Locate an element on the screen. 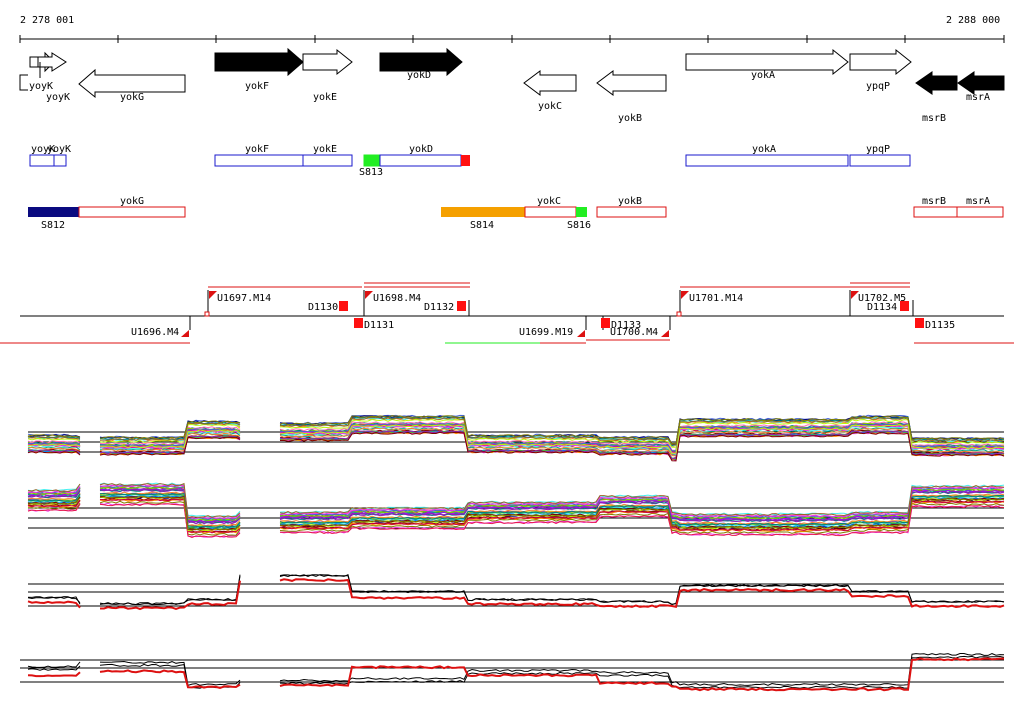 The image size is (1024, 714). gene-msrA: msrA is located at coordinates (981, 87).